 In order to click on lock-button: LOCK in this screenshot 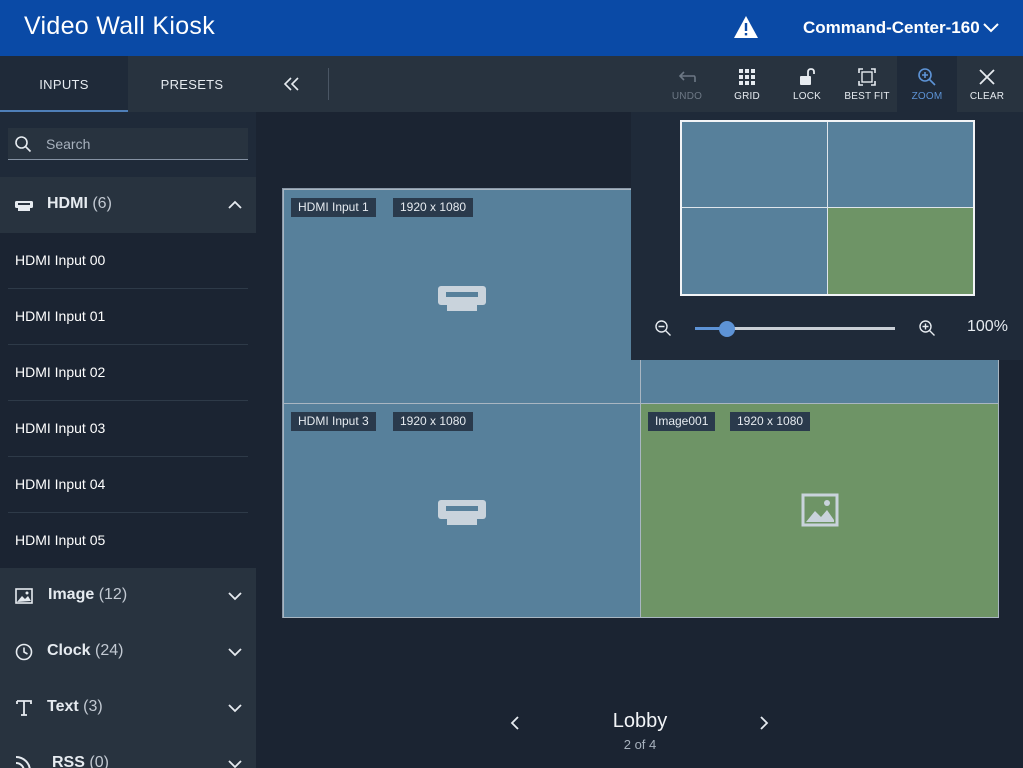, I will do `click(807, 84)`.